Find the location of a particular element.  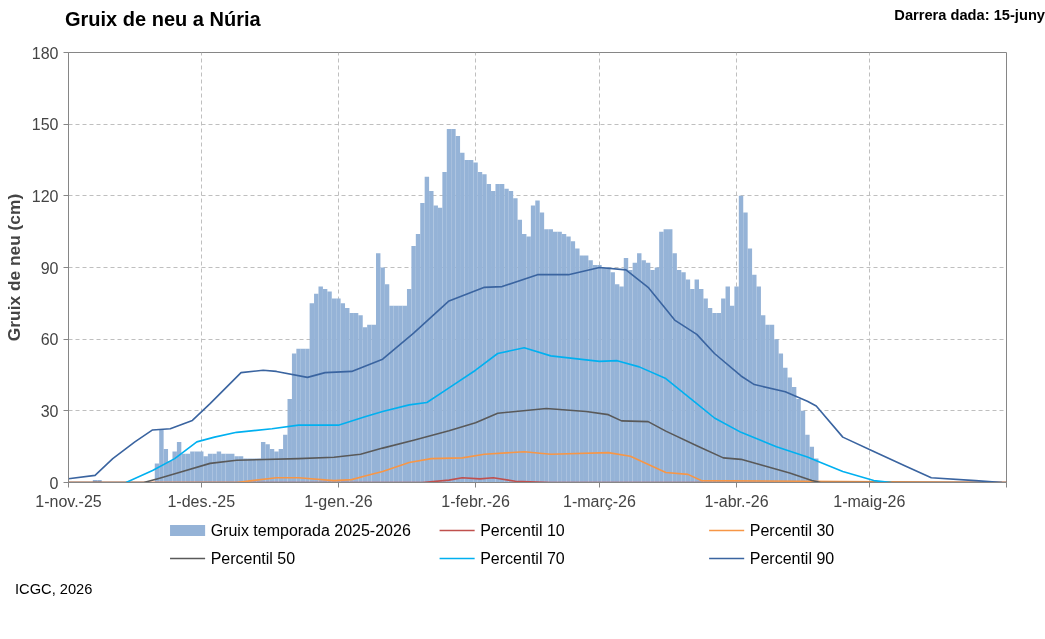

legend-label: Percentil 30 is located at coordinates (792, 530).